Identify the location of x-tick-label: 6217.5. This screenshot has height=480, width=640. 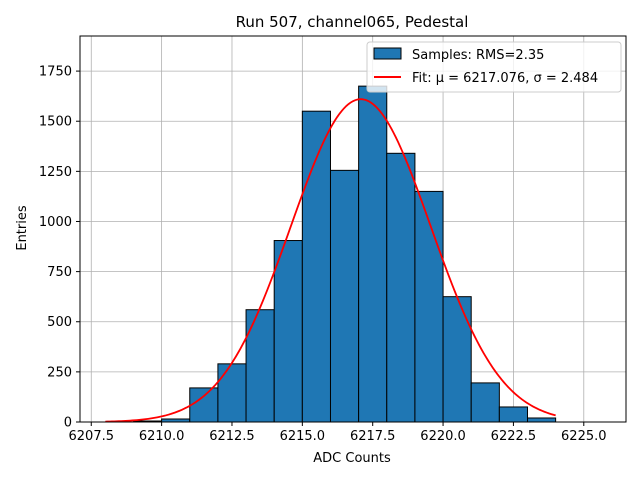
(373, 436).